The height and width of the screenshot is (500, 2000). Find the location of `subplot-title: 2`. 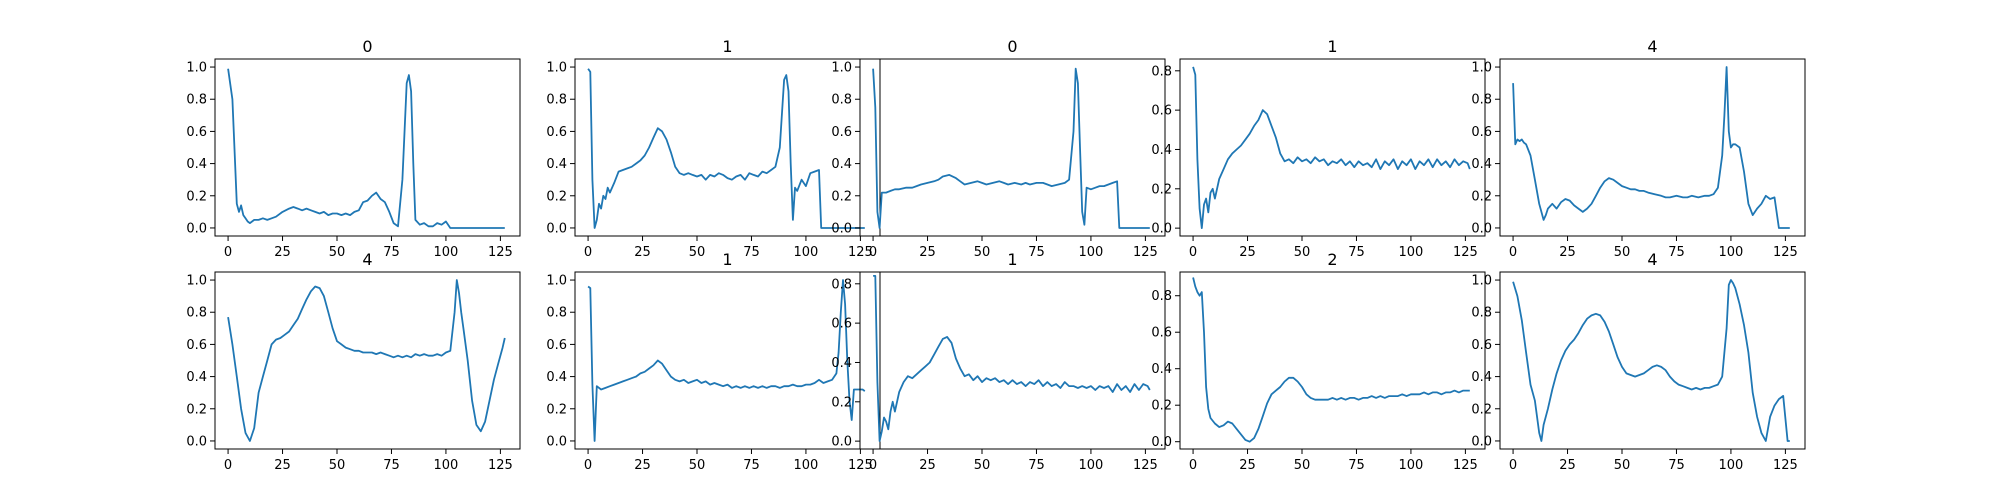

subplot-title: 2 is located at coordinates (1332, 259).